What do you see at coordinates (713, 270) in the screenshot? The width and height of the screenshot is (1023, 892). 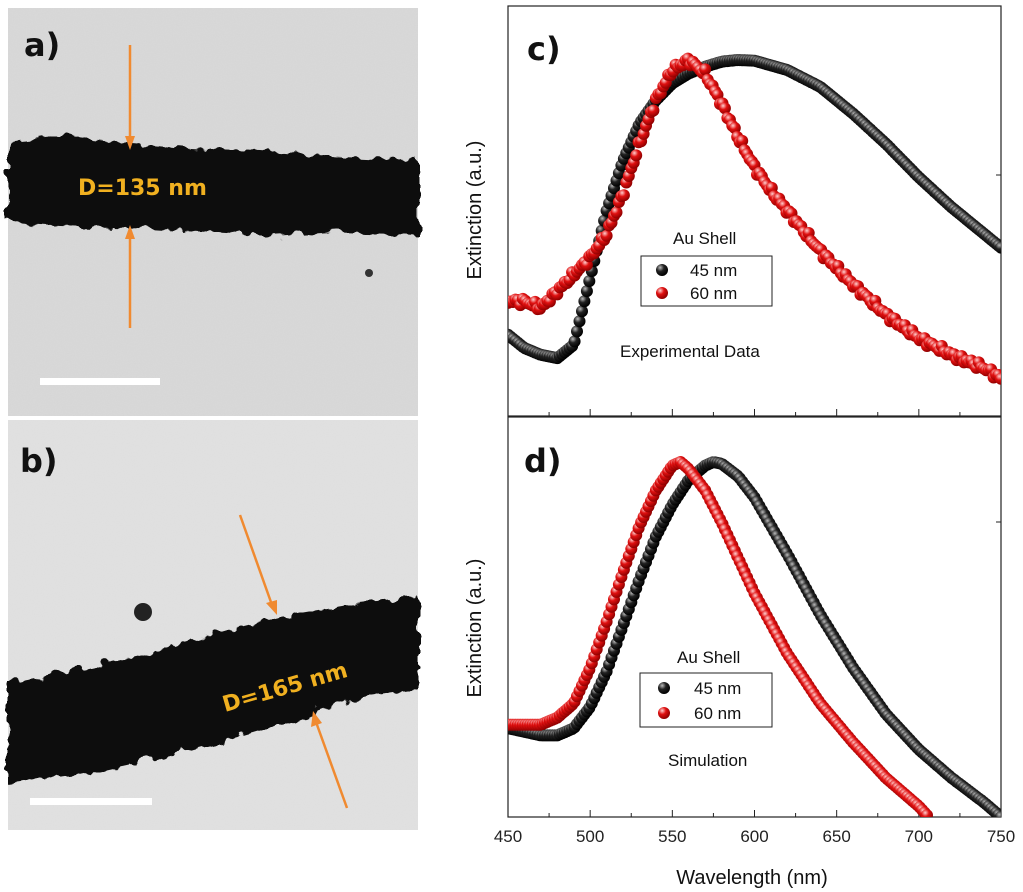 I see `legend-label-45-c: 45 nm` at bounding box center [713, 270].